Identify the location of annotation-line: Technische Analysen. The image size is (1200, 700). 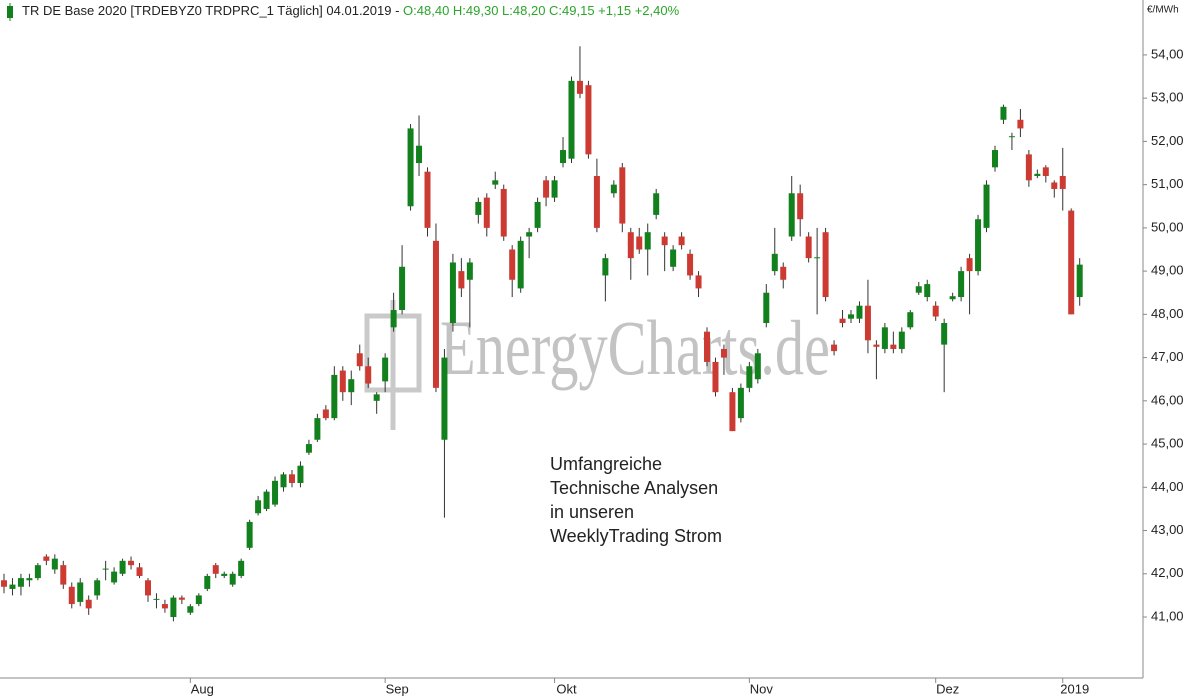
(634, 488).